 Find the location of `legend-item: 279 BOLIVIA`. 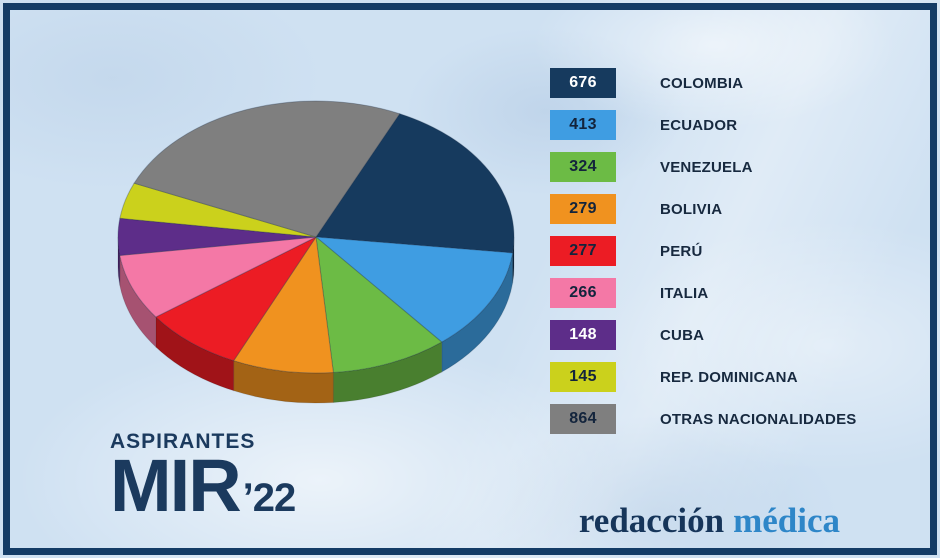

legend-item: 279 BOLIVIA is located at coordinates (703, 209).